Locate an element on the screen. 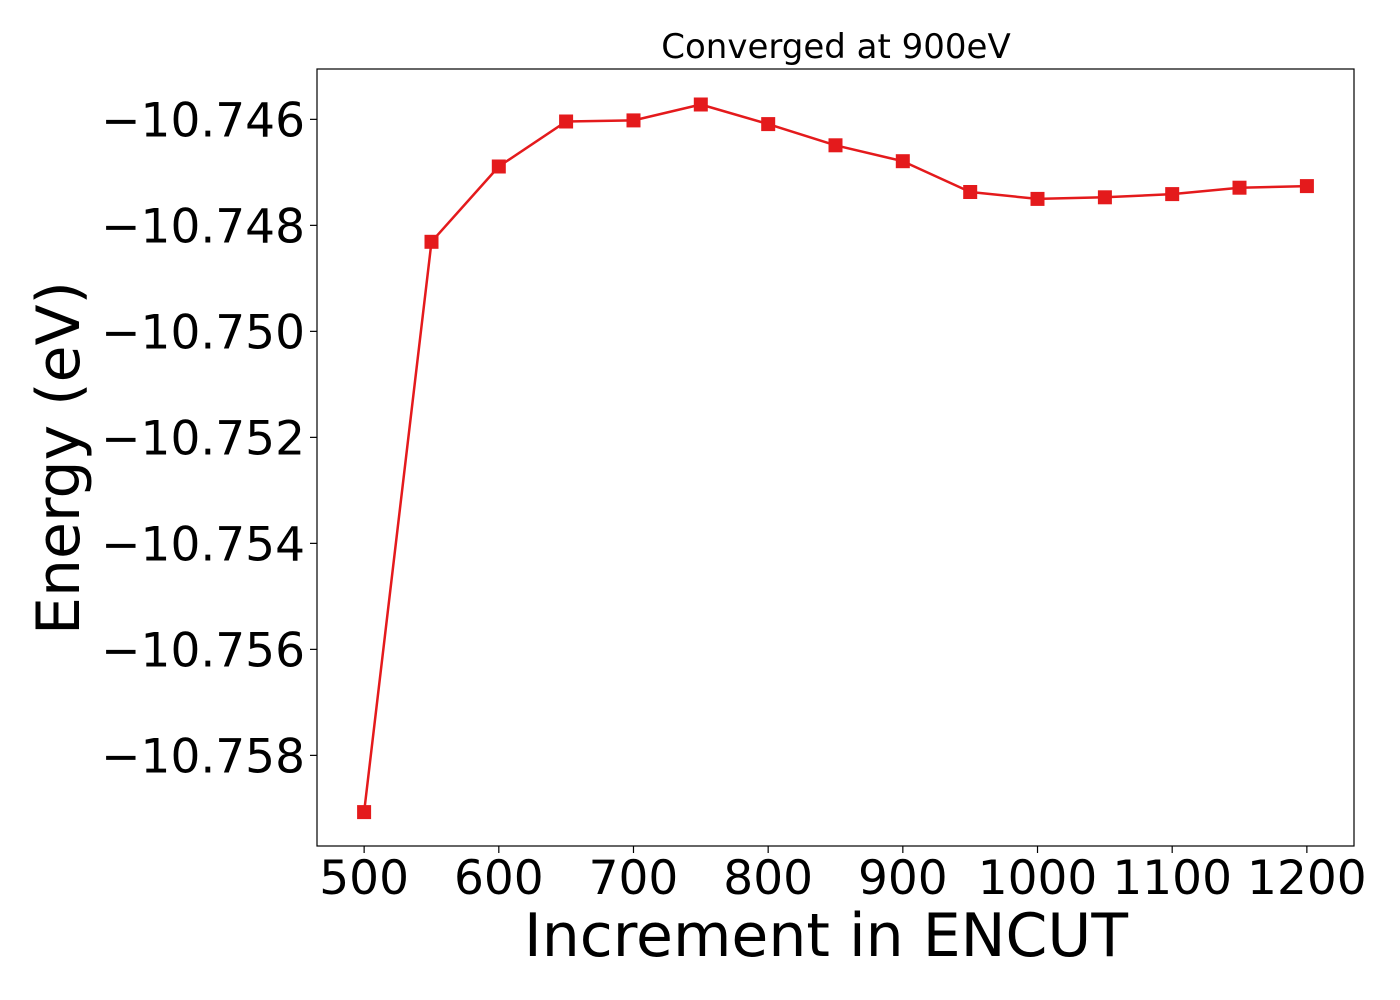 The width and height of the screenshot is (1400, 1000). y-tick-label: −10.758 is located at coordinates (203, 756).